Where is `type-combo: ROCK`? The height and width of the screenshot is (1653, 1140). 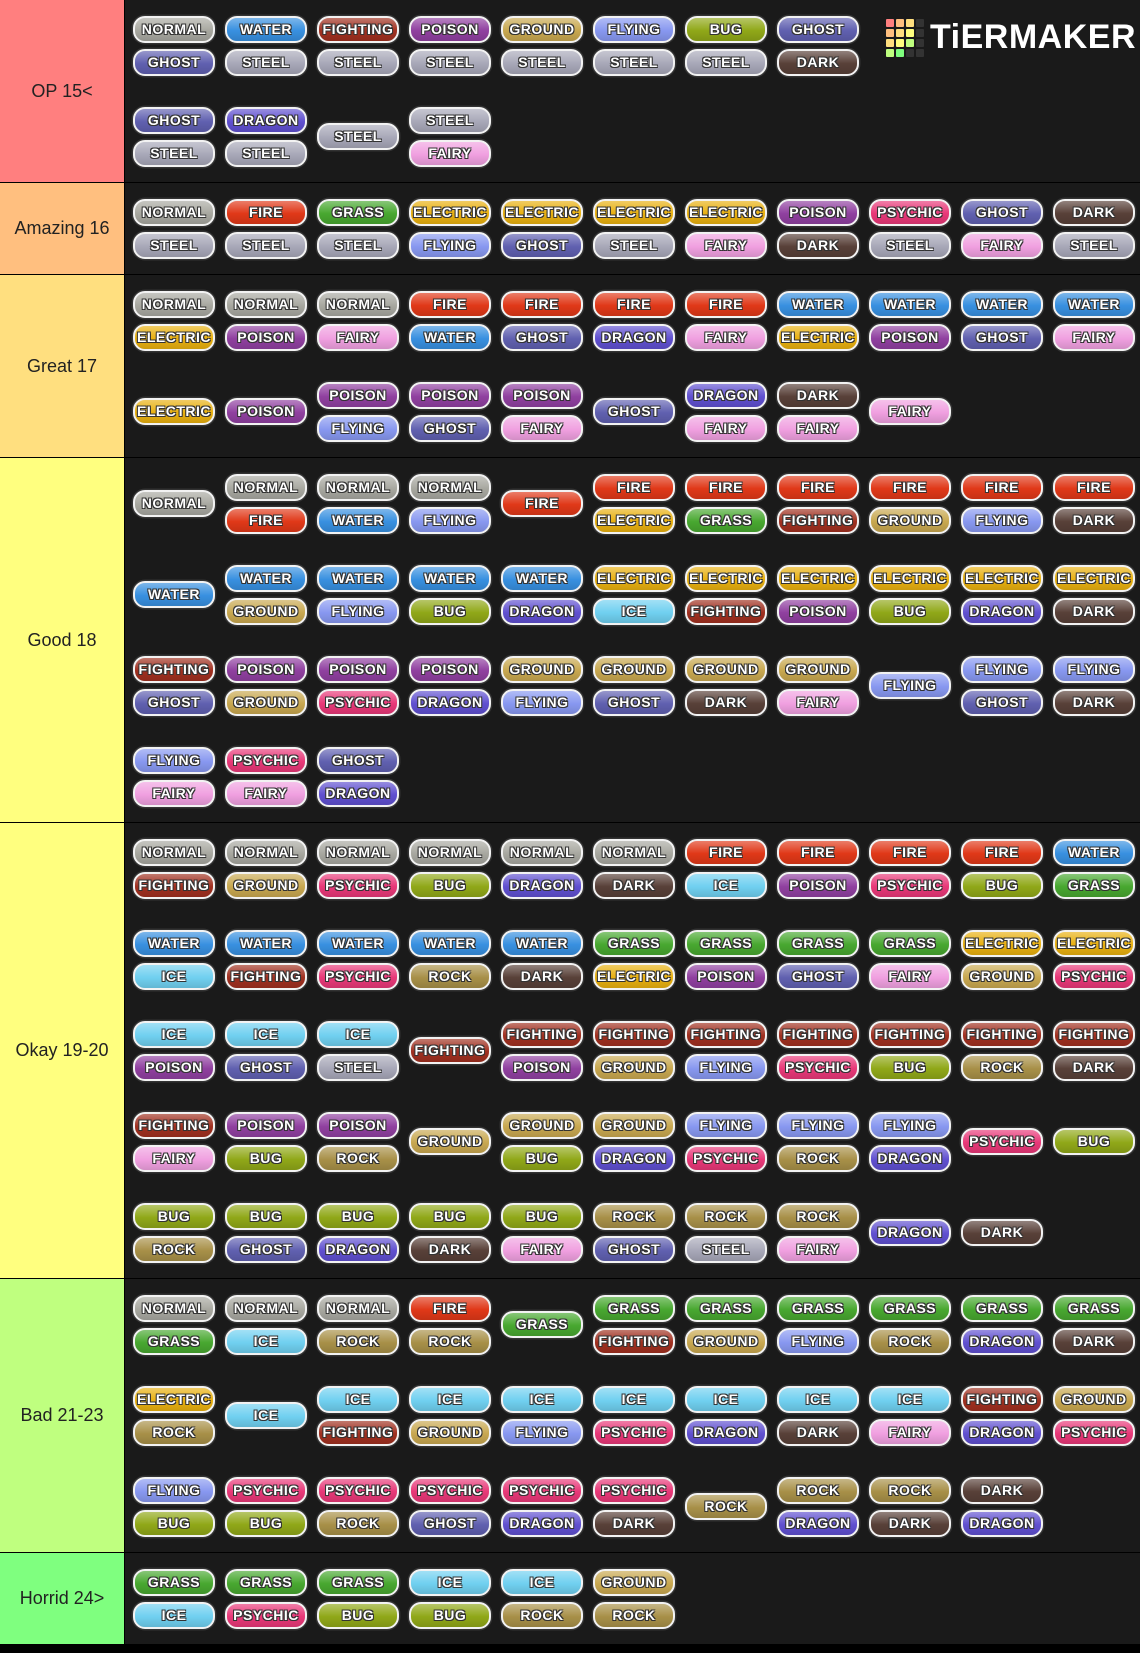
type-combo: ROCK is located at coordinates (726, 1506).